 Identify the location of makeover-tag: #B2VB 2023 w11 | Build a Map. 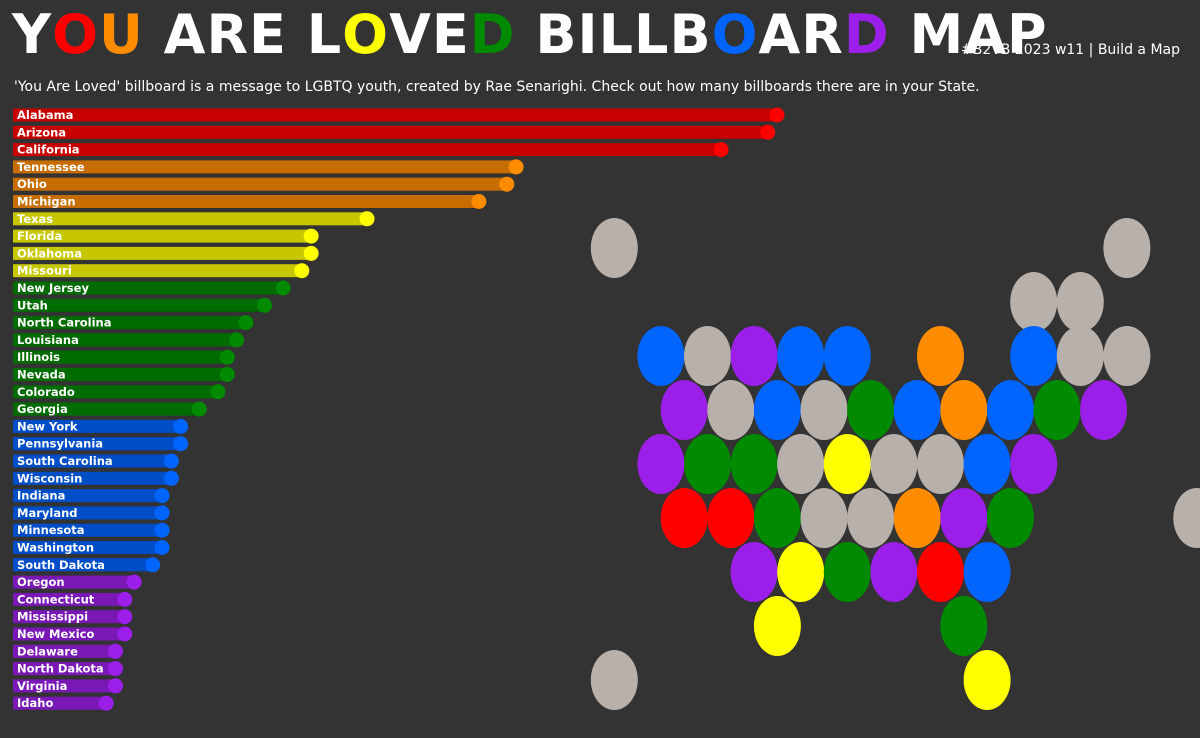
(1070, 50).